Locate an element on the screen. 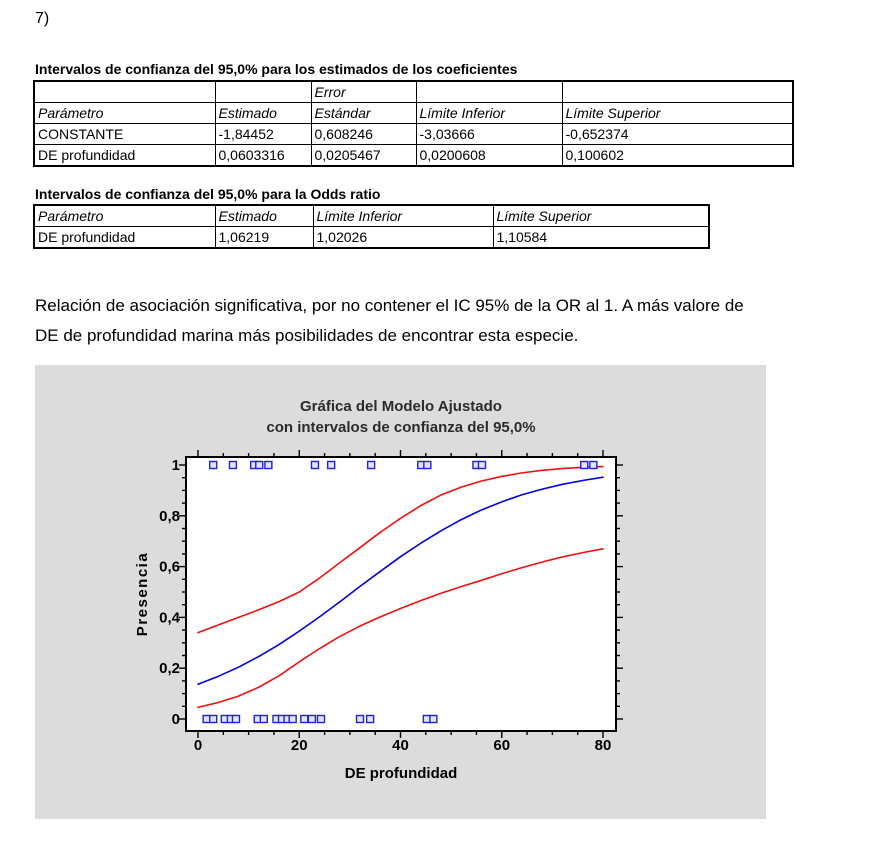 The width and height of the screenshot is (875, 848). observation-points is located at coordinates (400, 592).